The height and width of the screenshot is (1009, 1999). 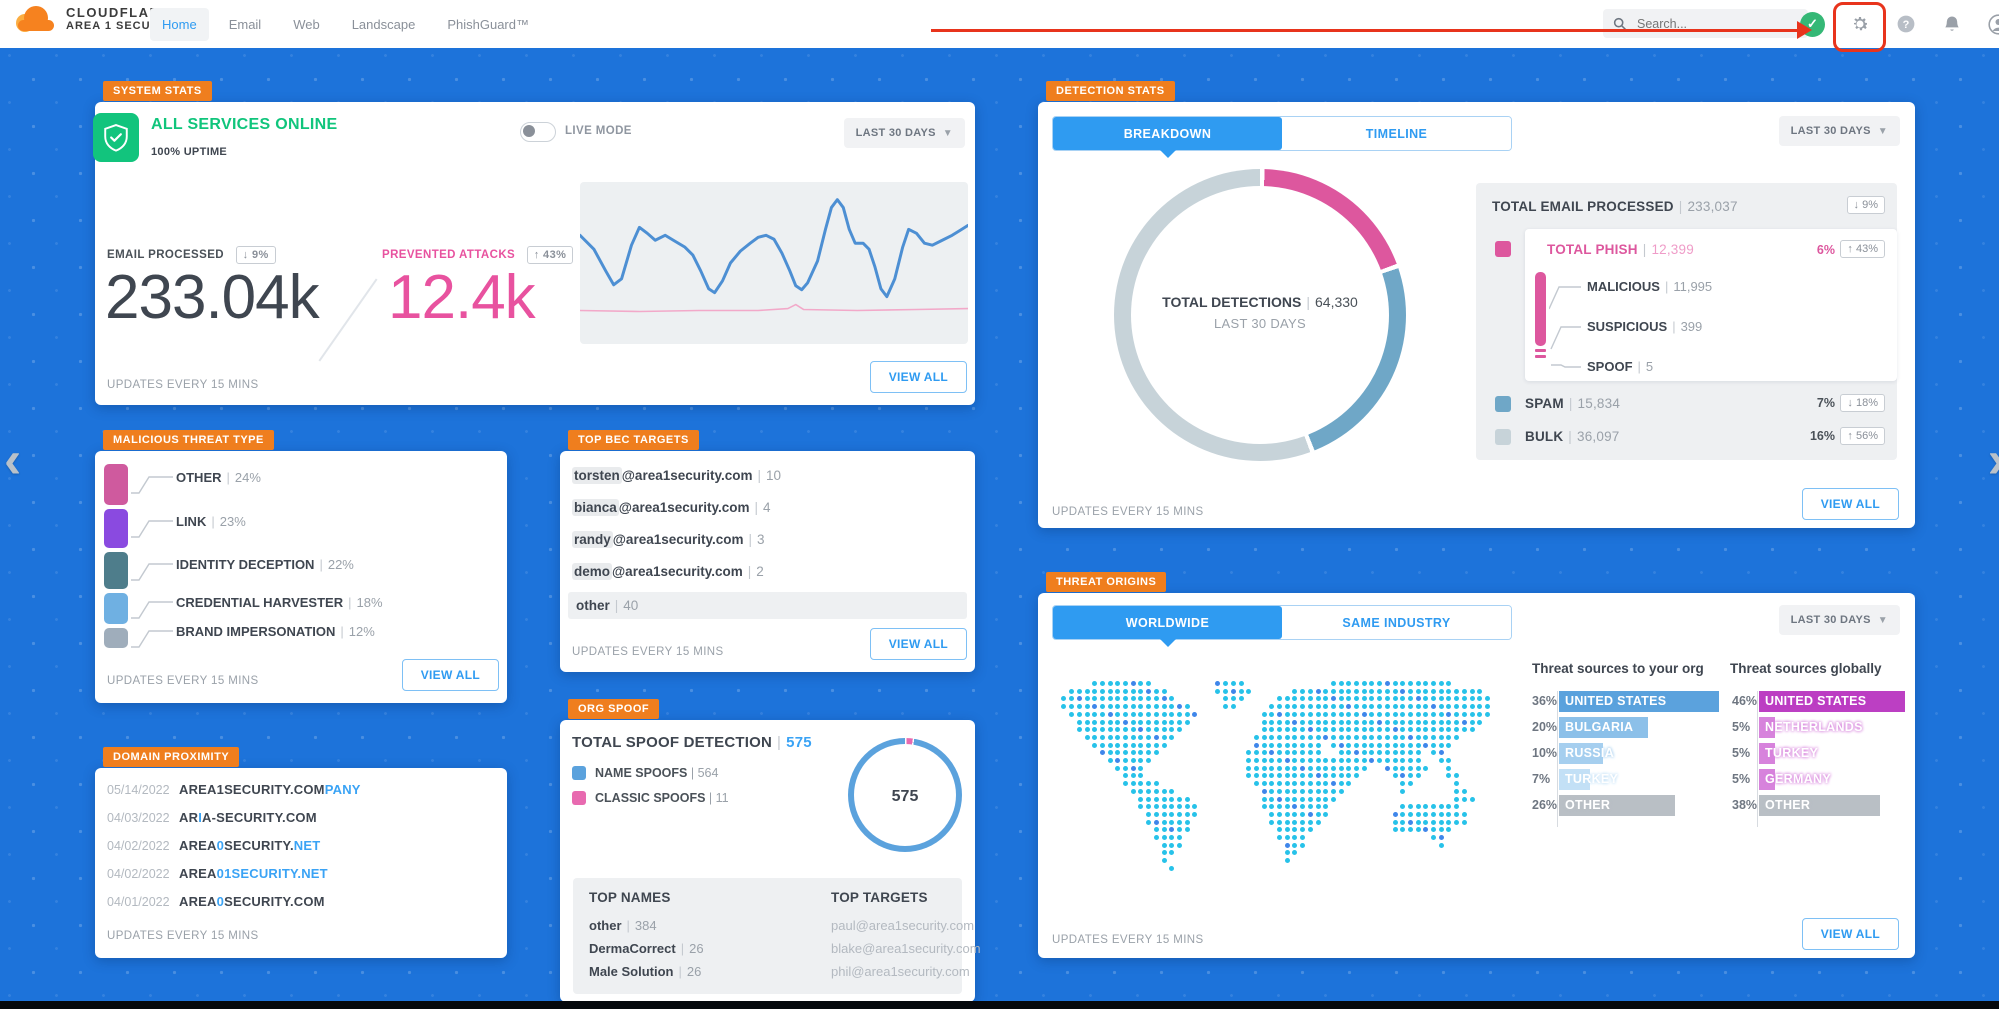 I want to click on bulk-delta-badge: ↑ 56%, so click(x=1862, y=436).